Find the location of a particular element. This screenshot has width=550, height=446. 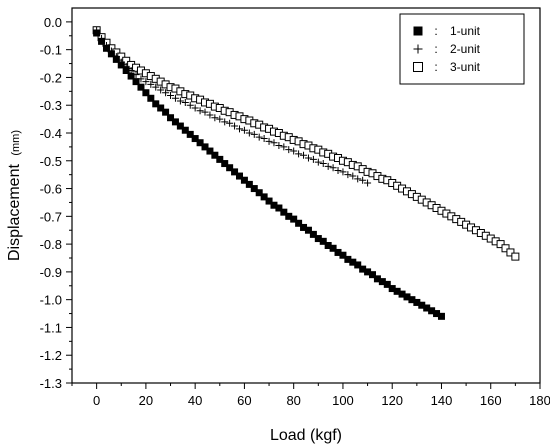

y-tick-label: -0.8 is located at coordinates (51, 244).